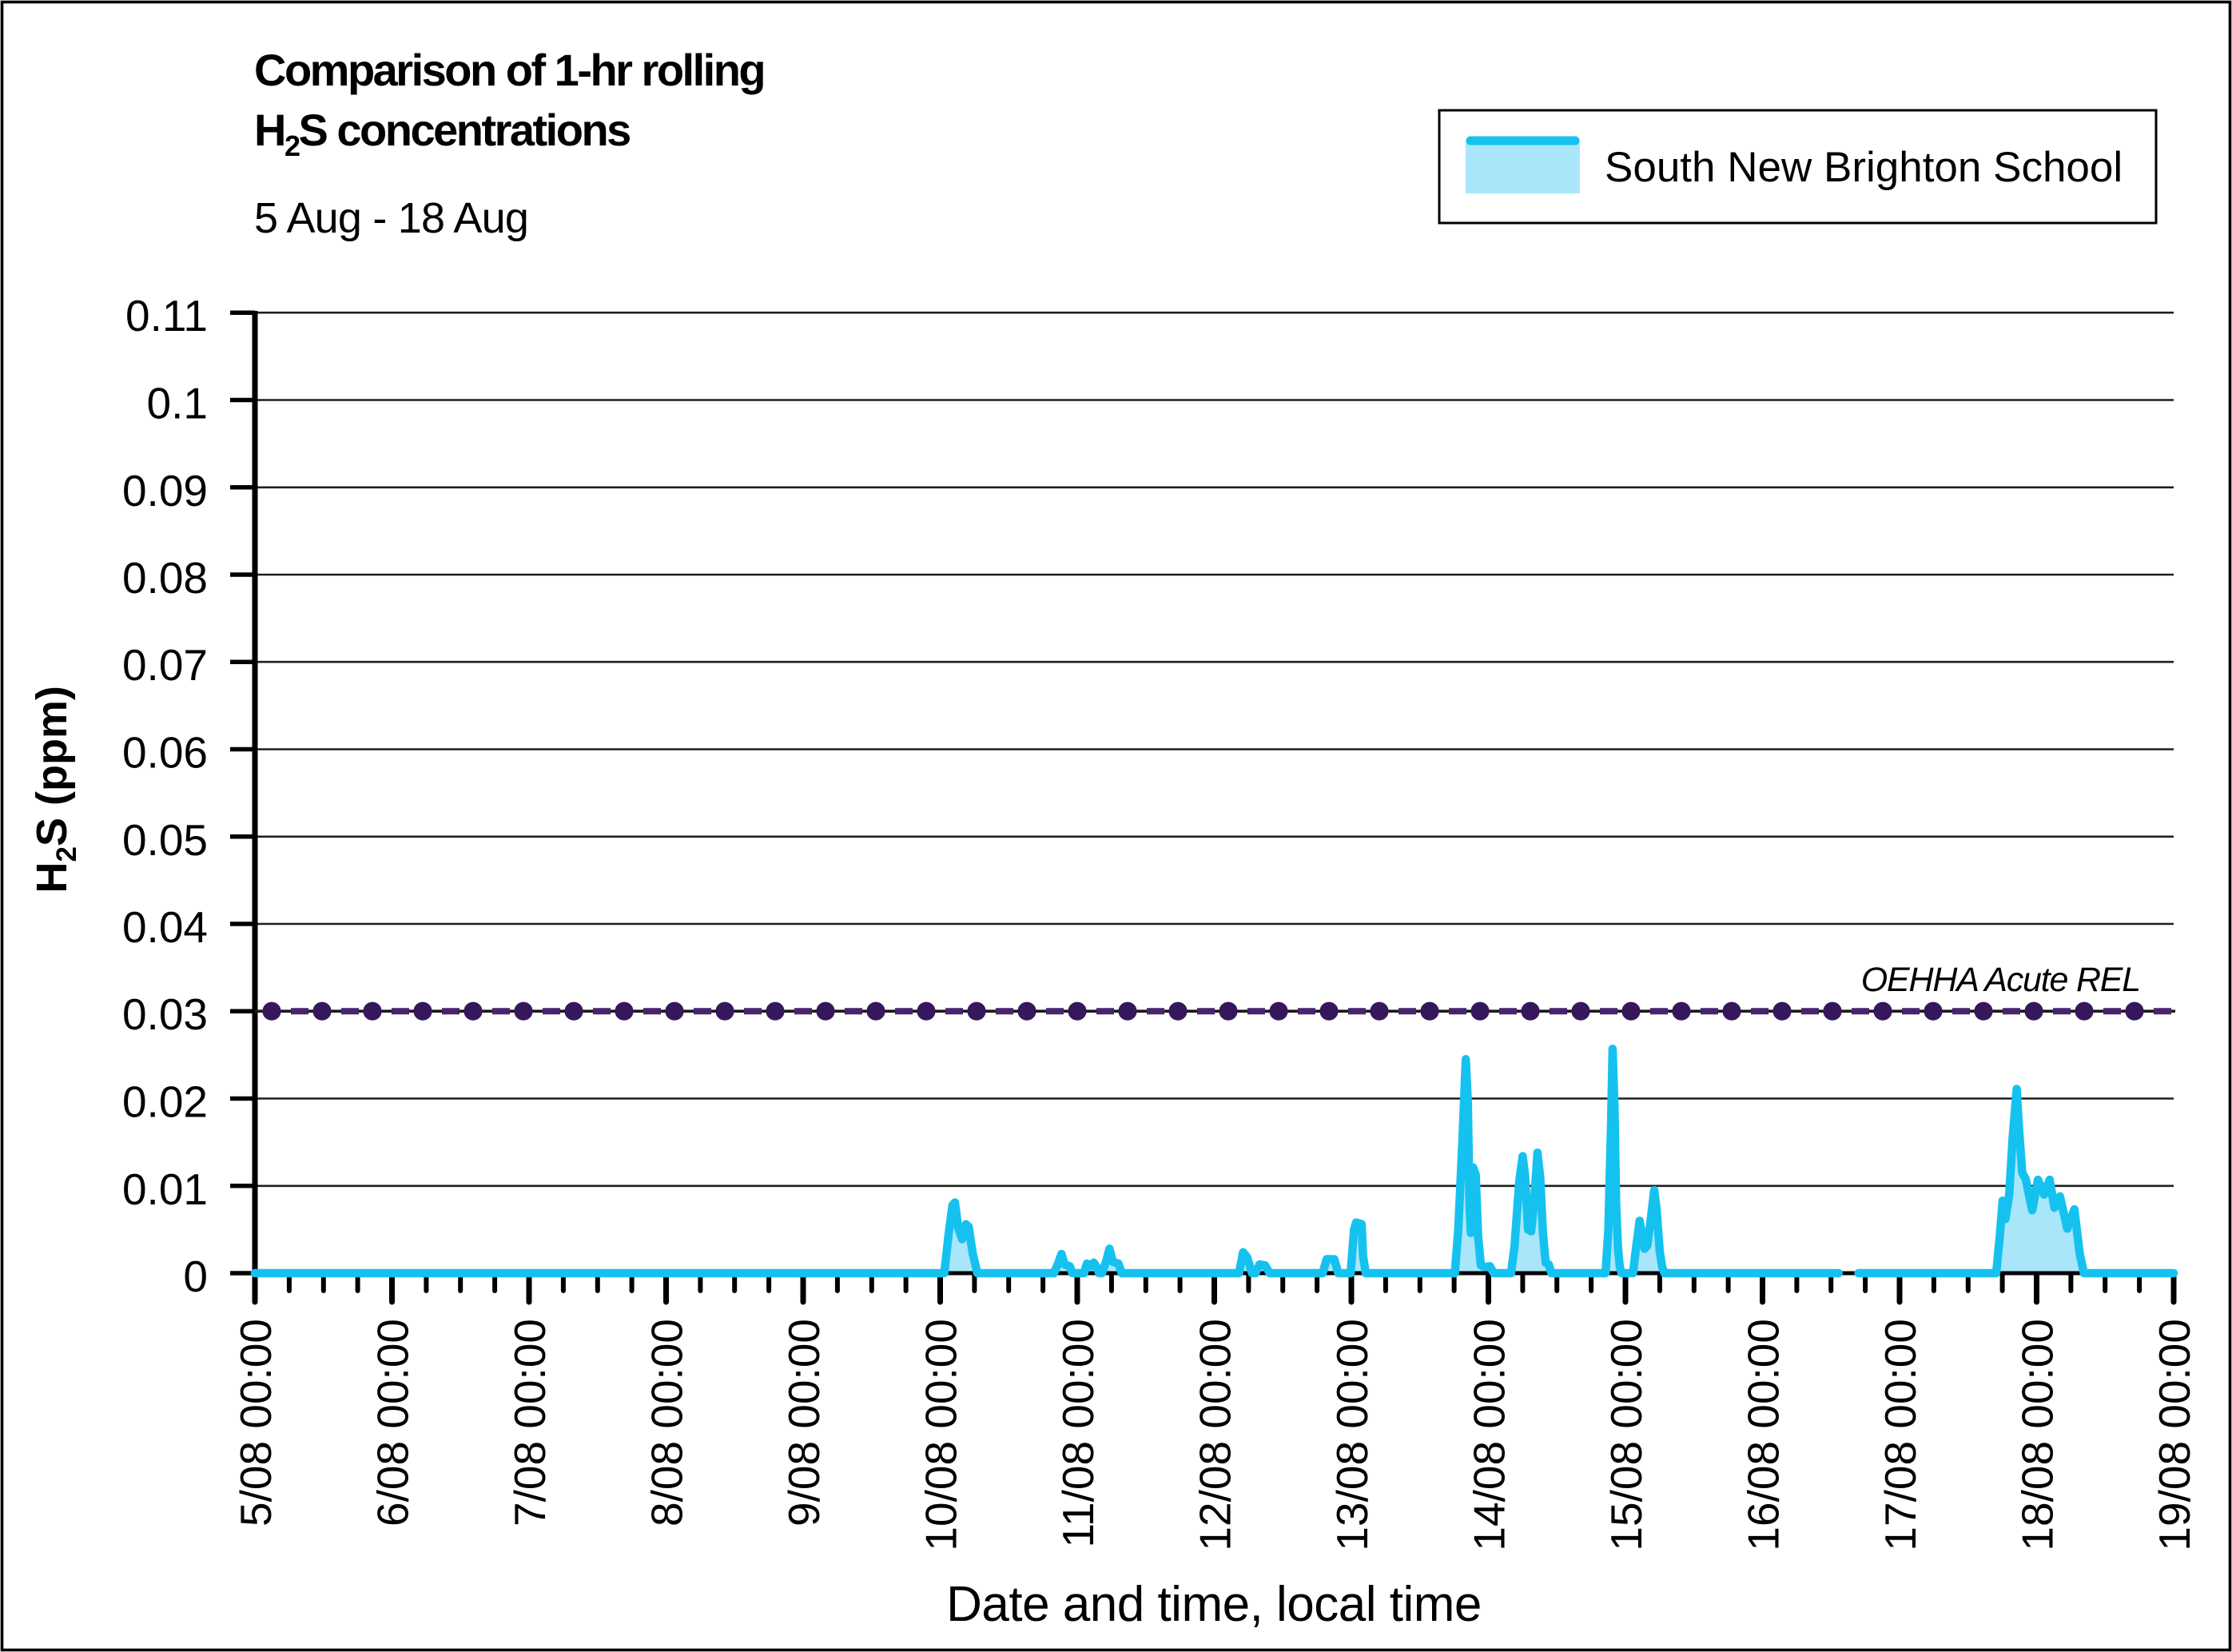  What do you see at coordinates (1864, 167) in the screenshot?
I see `svg-text: South New Brighton School` at bounding box center [1864, 167].